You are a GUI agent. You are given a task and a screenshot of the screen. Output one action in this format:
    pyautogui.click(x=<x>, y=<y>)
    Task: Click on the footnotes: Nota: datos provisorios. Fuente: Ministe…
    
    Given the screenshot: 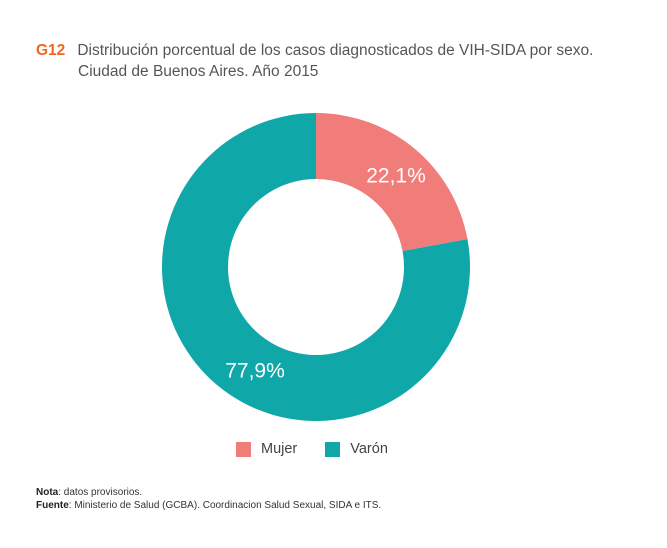 What is the action you would take?
    pyautogui.click(x=208, y=499)
    